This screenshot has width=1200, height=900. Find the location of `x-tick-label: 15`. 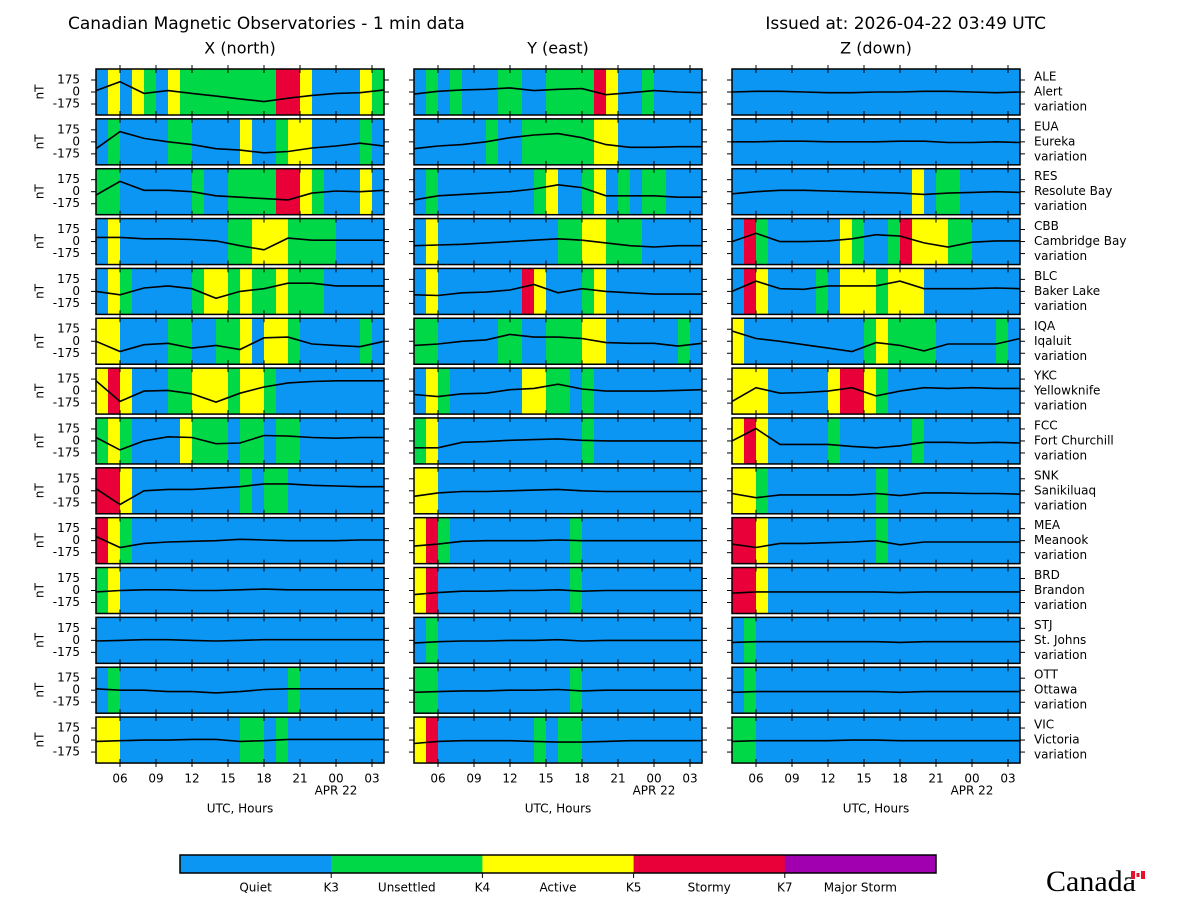

x-tick-label: 15 is located at coordinates (545, 779).